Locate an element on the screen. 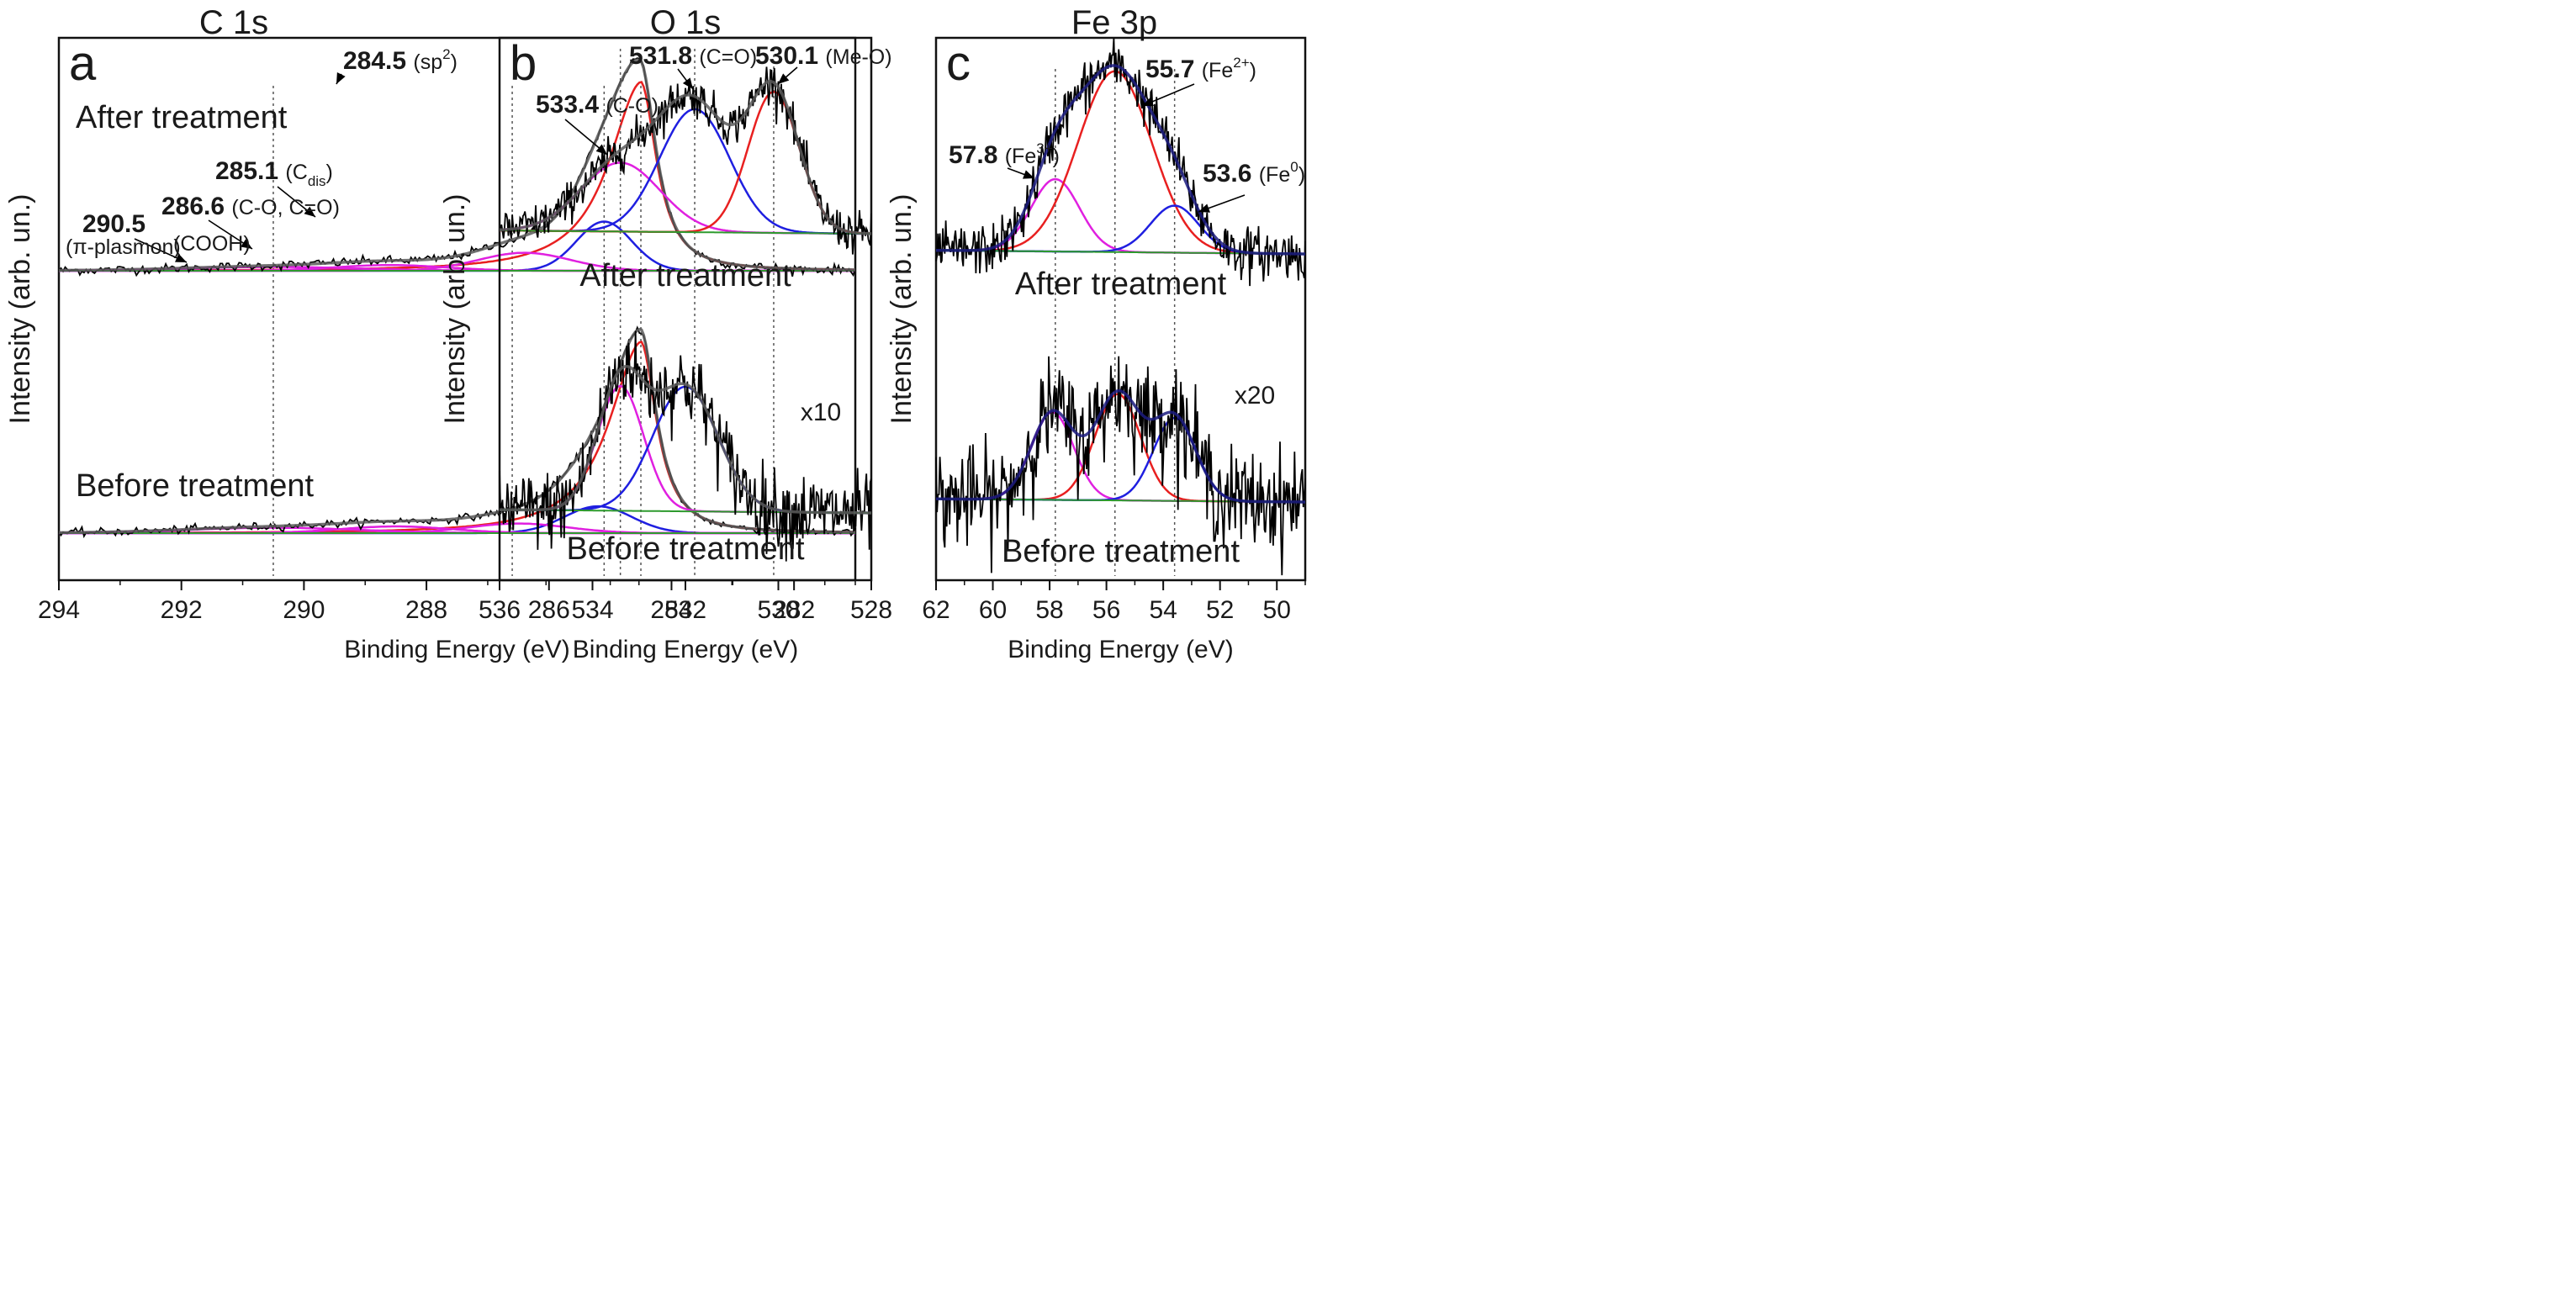 This screenshot has height=1300, width=2576. peak-value: 531.8 is located at coordinates (664, 56).